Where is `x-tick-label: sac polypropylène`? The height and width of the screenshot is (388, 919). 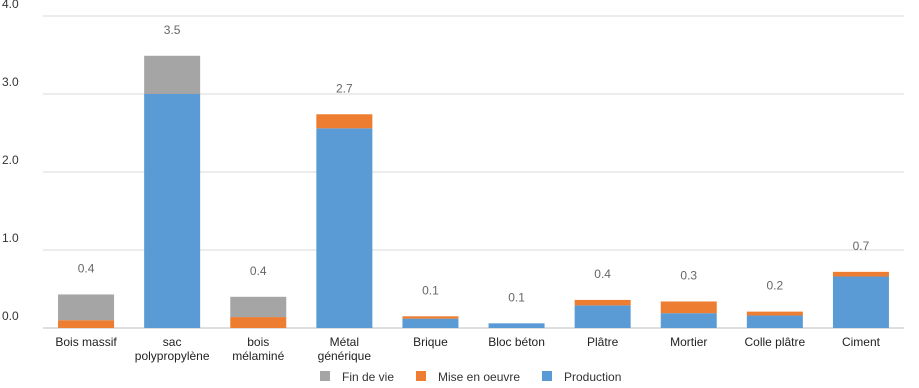
x-tick-label: sac polypropylène is located at coordinates (172, 349).